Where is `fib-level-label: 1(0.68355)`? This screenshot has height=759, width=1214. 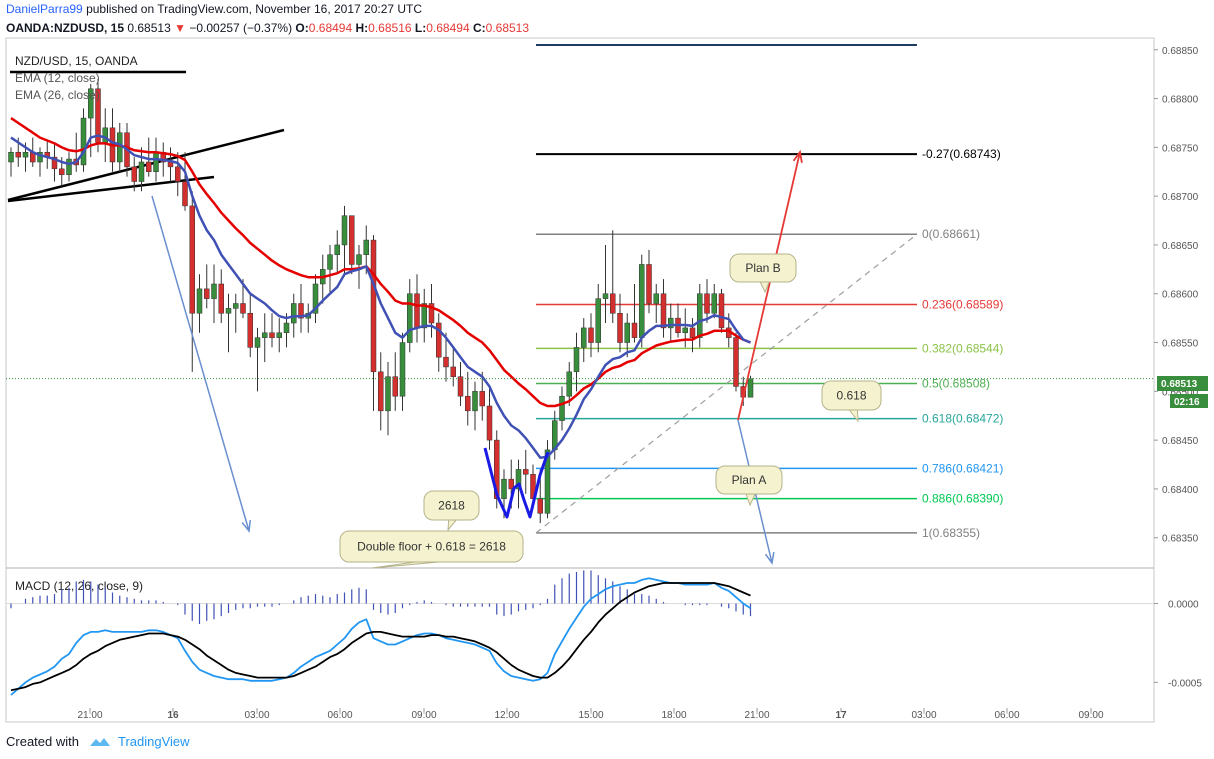 fib-level-label: 1(0.68355) is located at coordinates (951, 533).